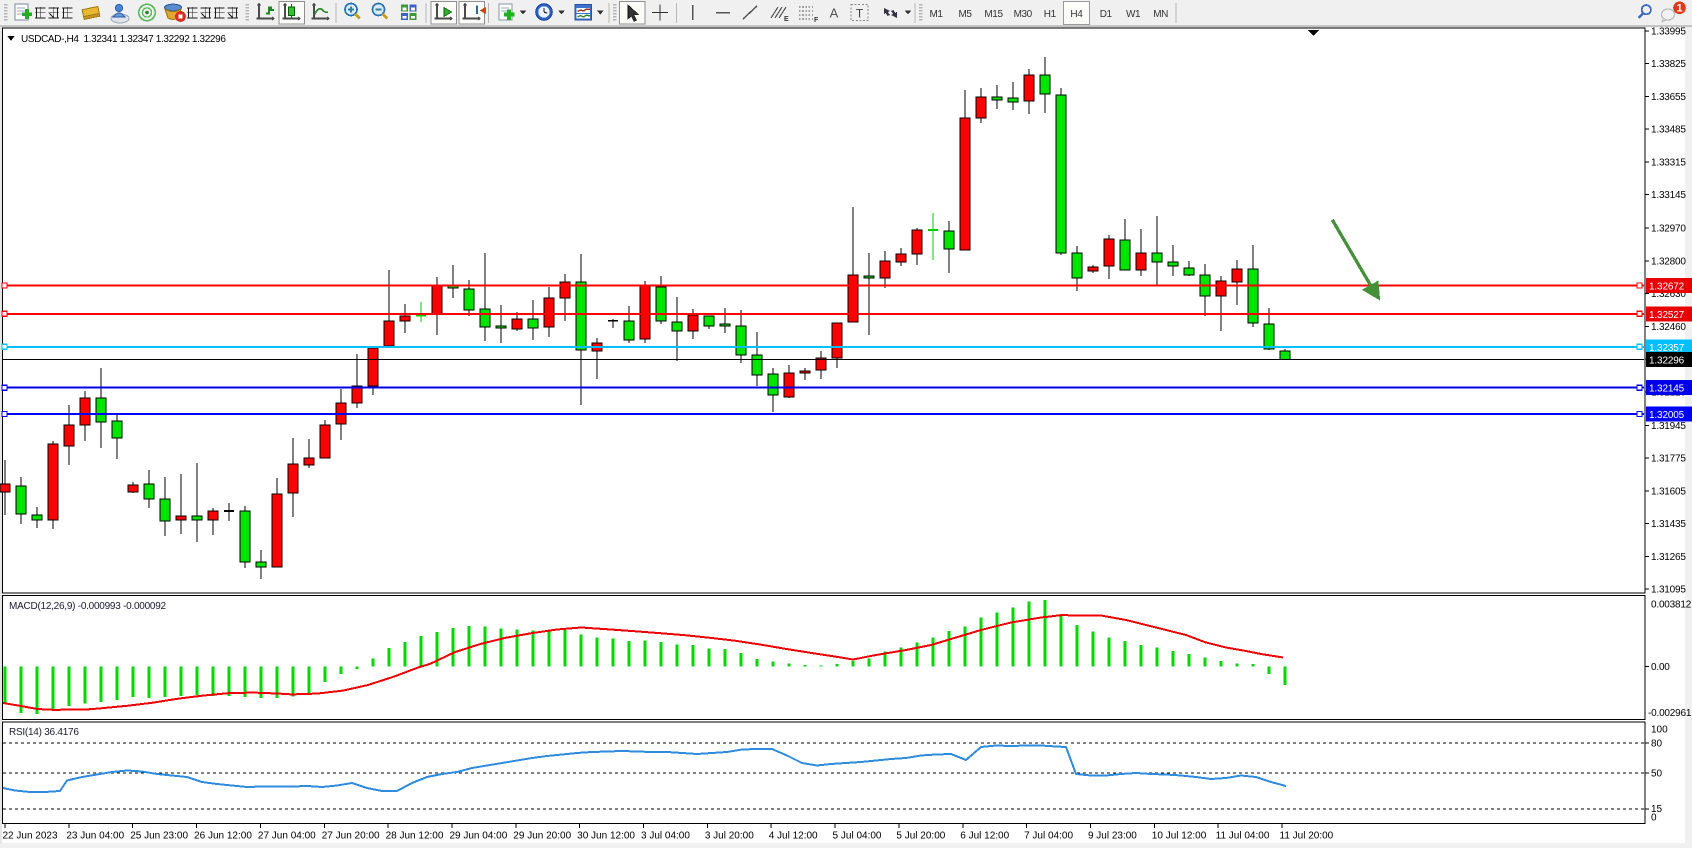 This screenshot has width=1692, height=848. Describe the element at coordinates (1668, 491) in the screenshot. I see `svg-text: 1.31605` at that location.